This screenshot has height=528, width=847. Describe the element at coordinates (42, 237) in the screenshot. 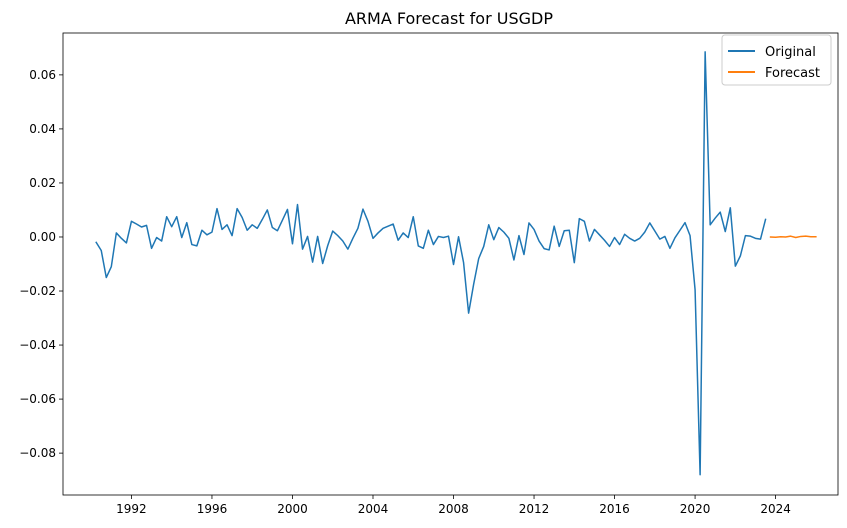

I see `y-tick-label-4: 0.00` at that location.